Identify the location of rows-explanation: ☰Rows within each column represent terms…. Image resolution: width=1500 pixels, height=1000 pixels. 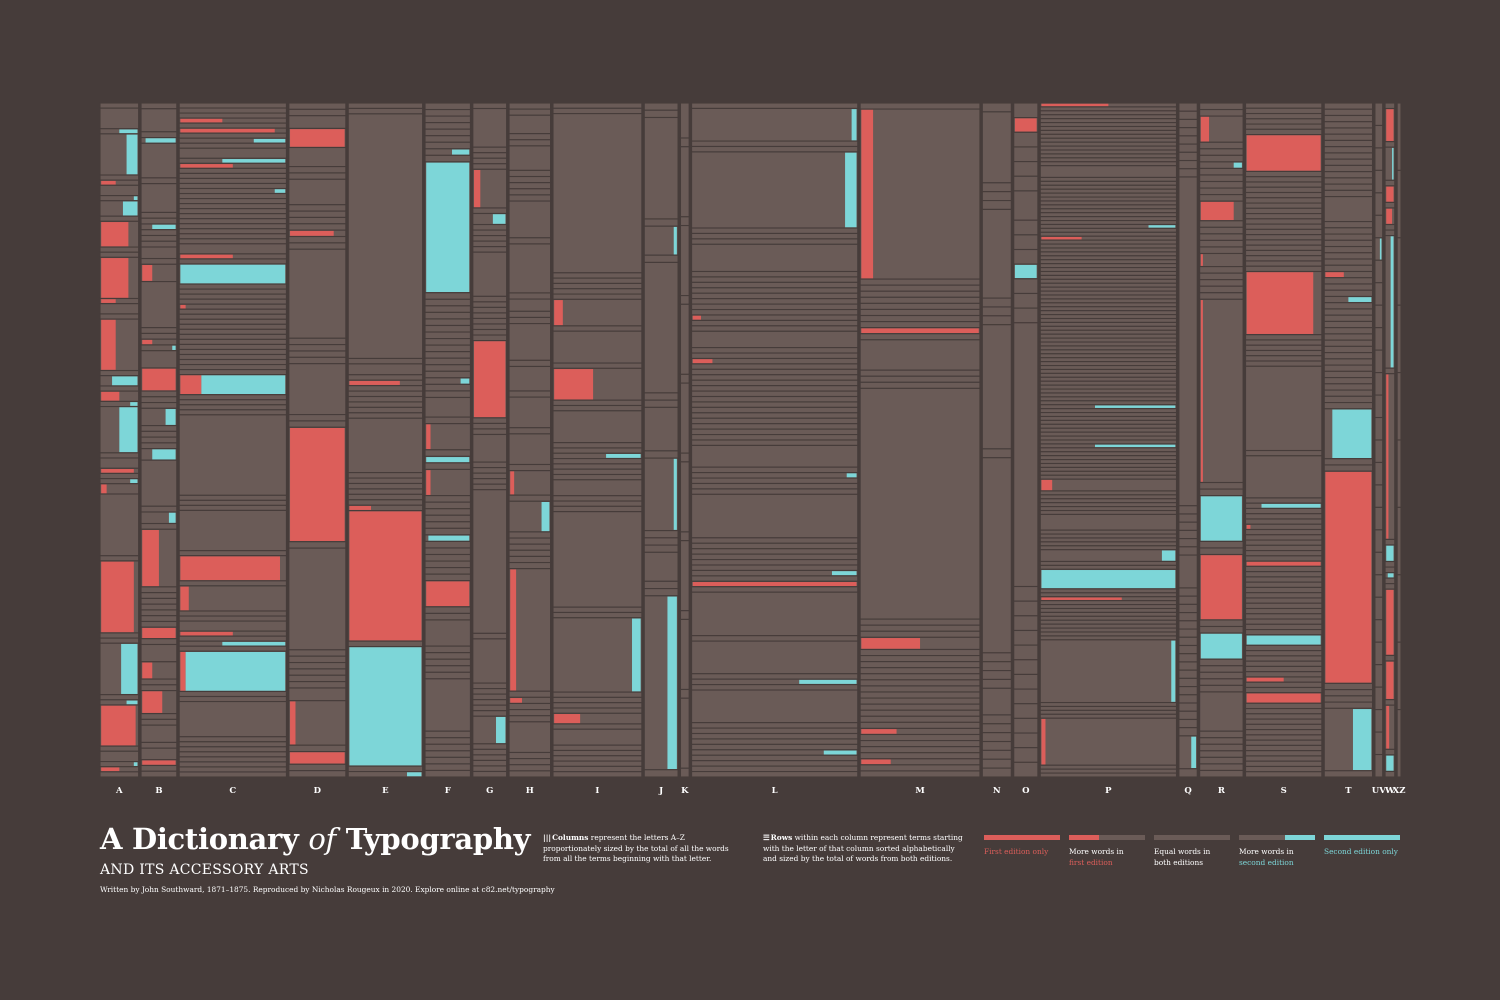
(863, 849).